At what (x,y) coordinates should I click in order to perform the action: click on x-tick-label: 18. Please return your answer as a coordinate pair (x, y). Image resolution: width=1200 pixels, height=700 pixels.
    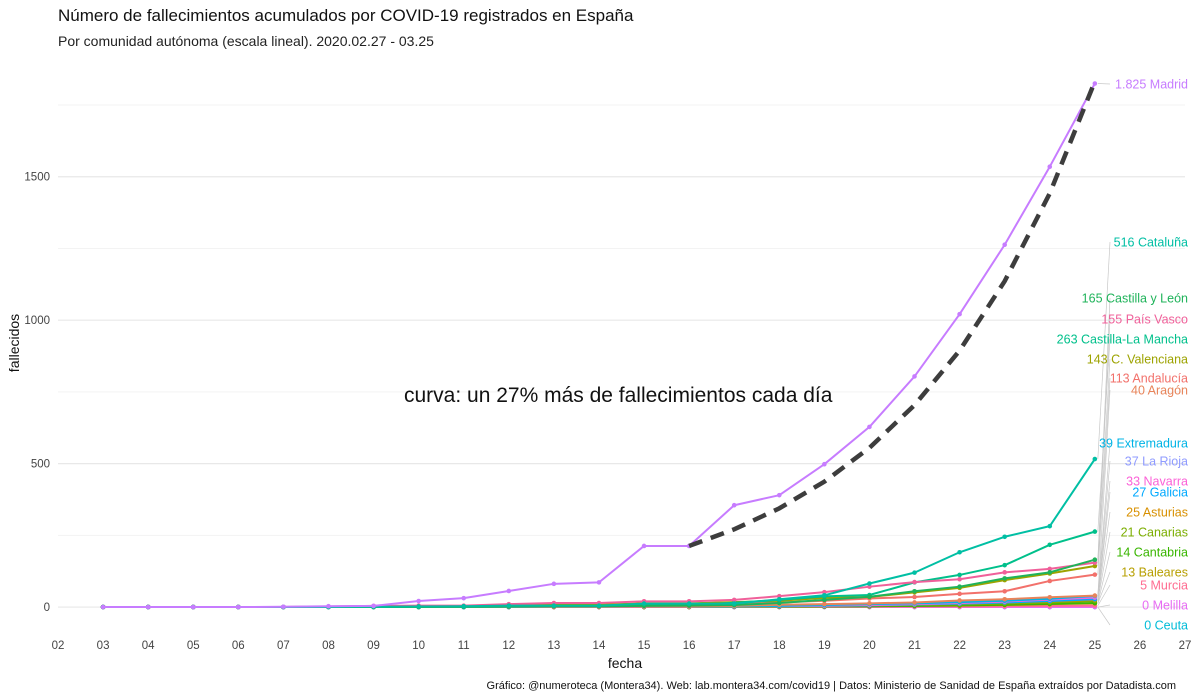
    Looking at the image, I should click on (779, 646).